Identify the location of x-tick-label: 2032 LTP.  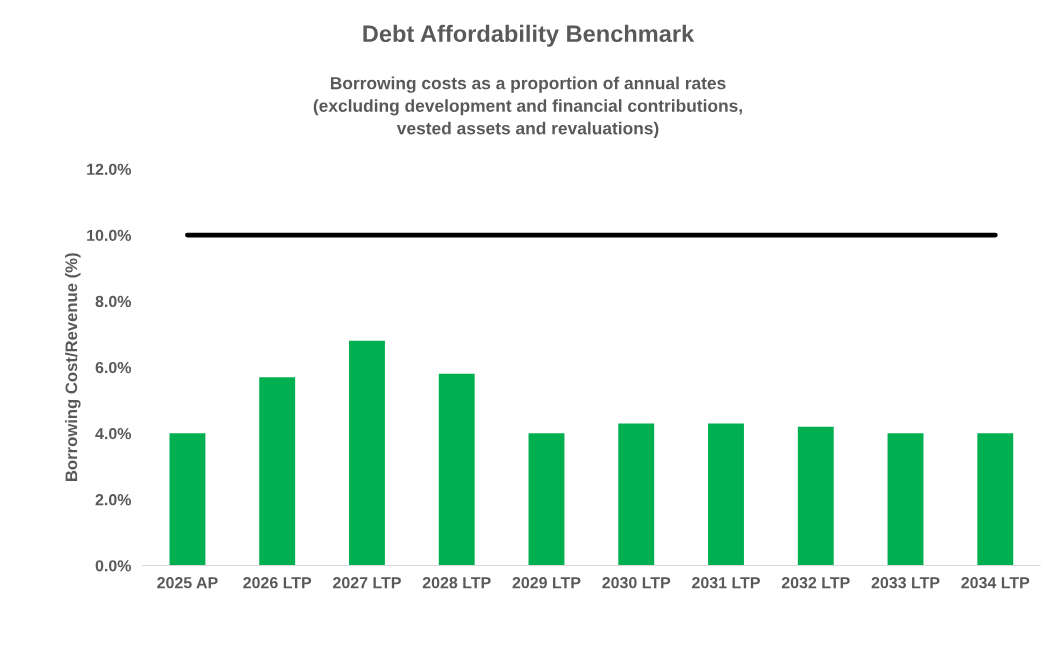
(815, 583).